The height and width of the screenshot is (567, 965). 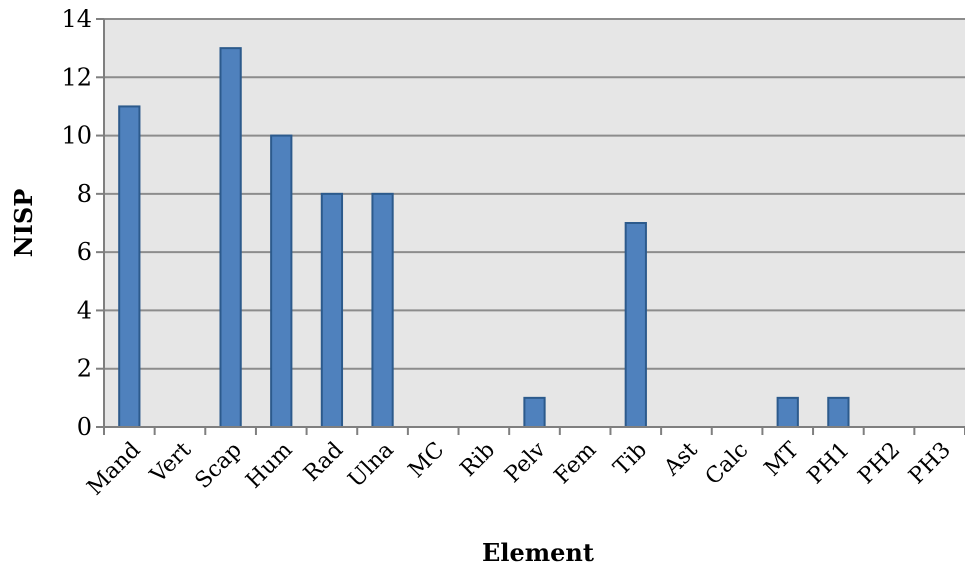 I want to click on y-tick-labels: 0 2 4 6 8 10 12 14, so click(x=76, y=223).